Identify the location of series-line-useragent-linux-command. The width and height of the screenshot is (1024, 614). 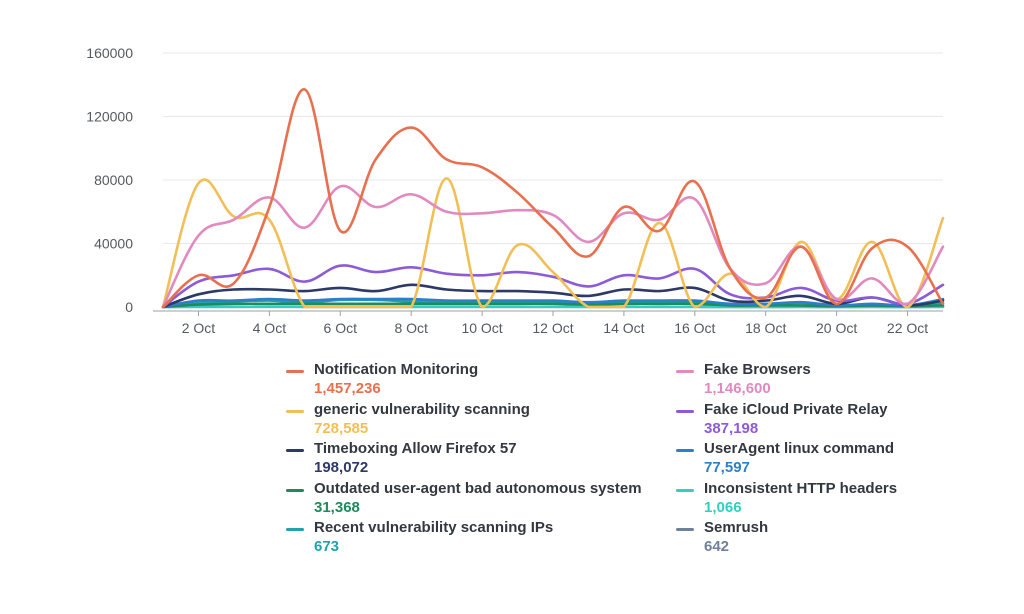
(553, 303).